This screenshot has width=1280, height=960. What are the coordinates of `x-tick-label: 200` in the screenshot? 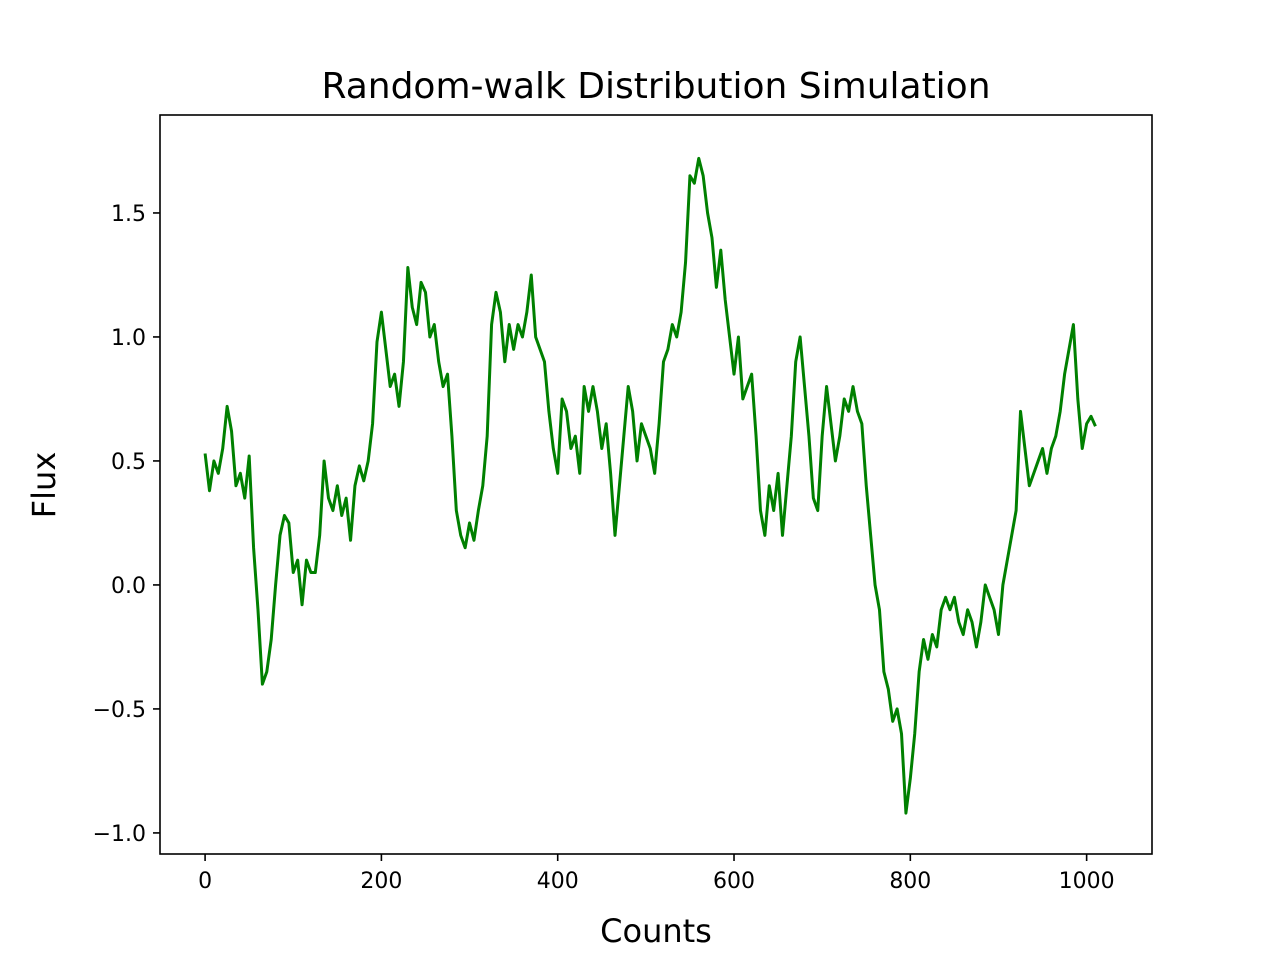 It's located at (381, 881).